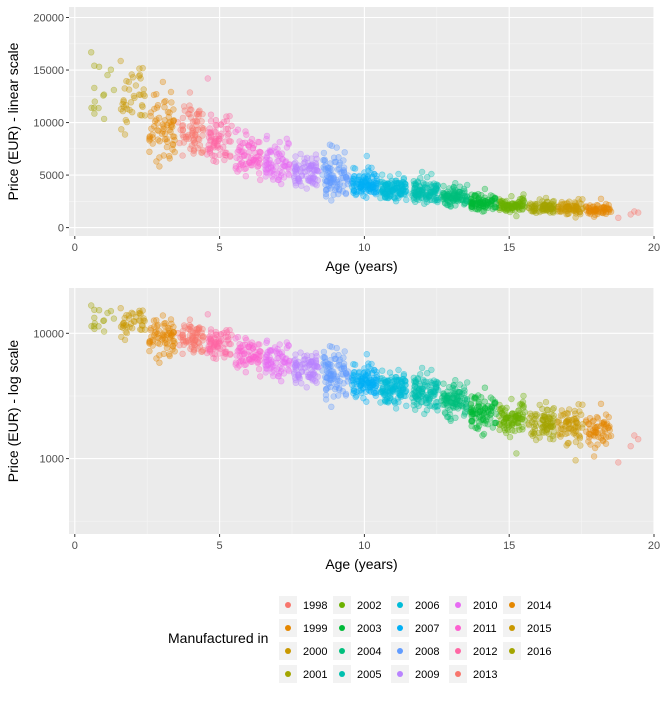  Describe the element at coordinates (427, 629) in the screenshot. I see `legend-label: 2007` at that location.